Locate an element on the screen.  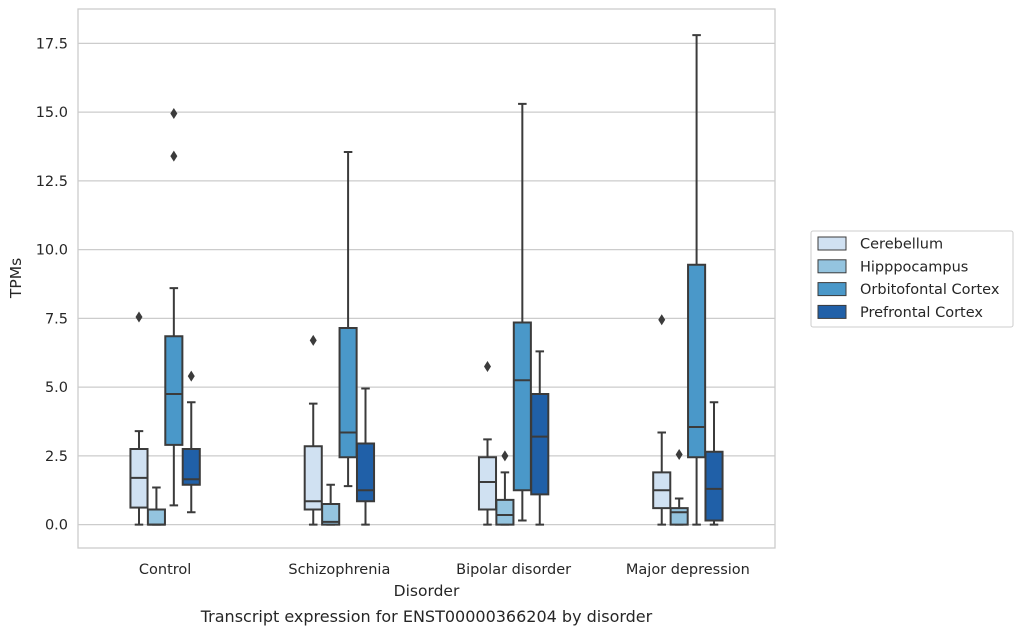
legend-frame is located at coordinates (912, 279).